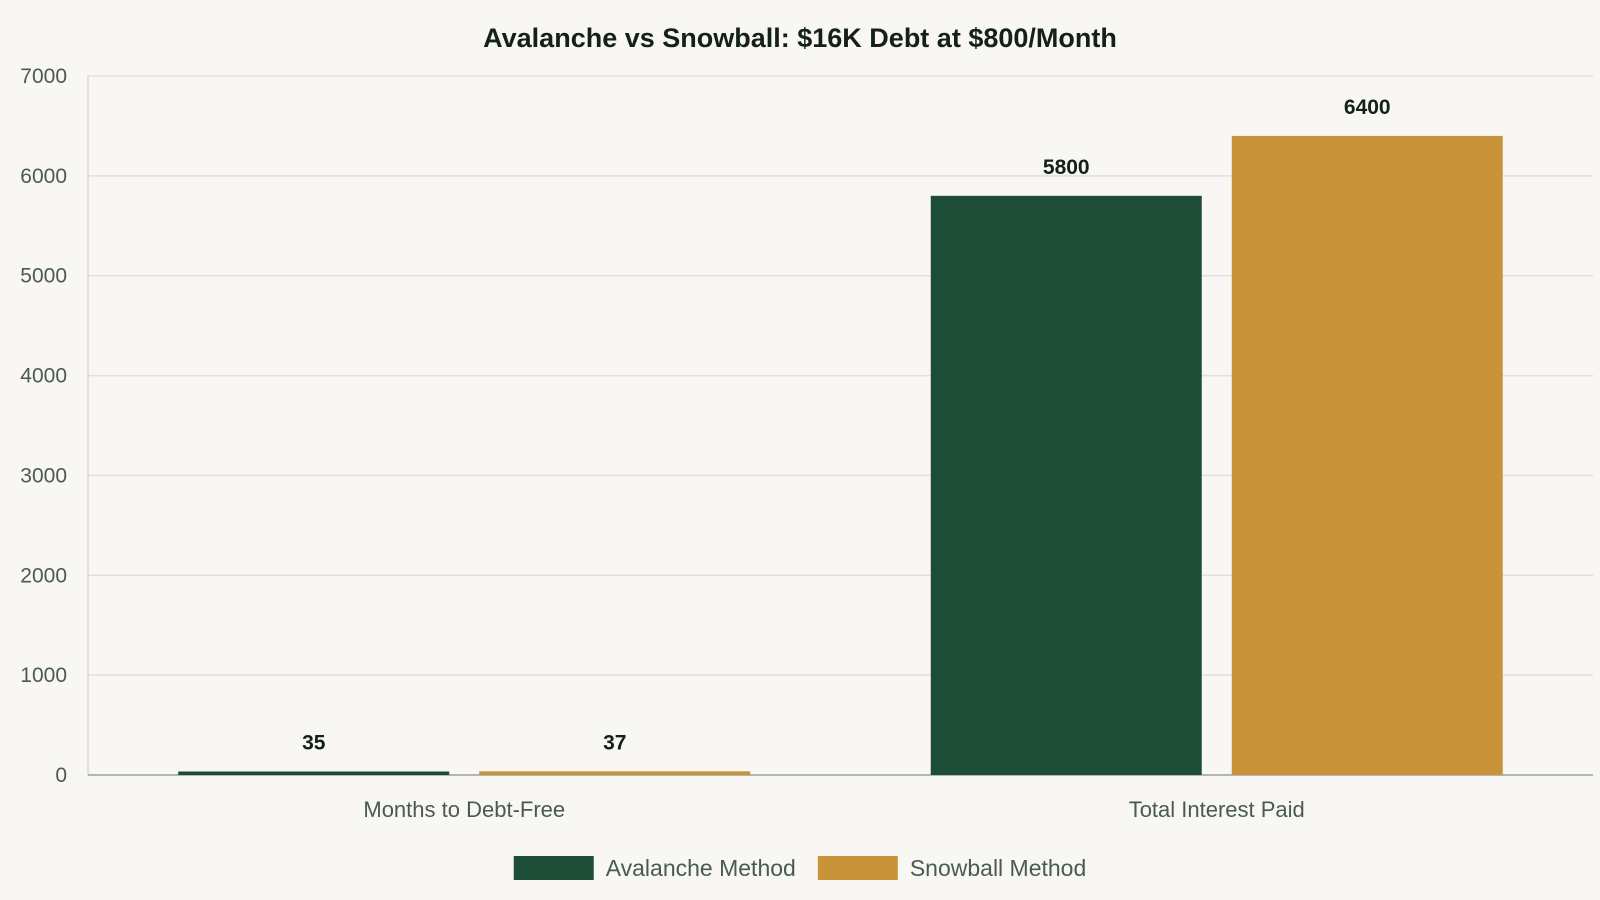 The height and width of the screenshot is (900, 1600). I want to click on y-tick-label: 2000, so click(43, 575).